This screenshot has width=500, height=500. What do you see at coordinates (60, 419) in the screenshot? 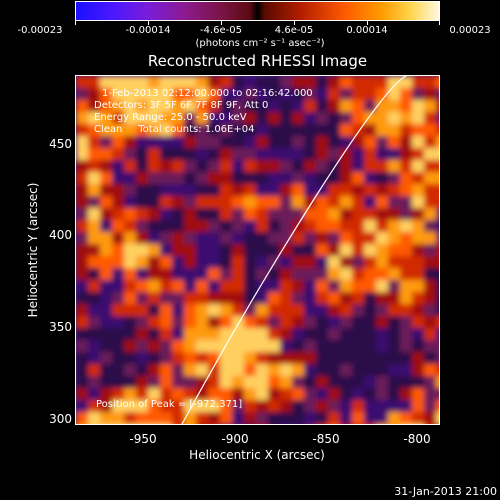
I see `y-tick-label: 300` at bounding box center [60, 419].